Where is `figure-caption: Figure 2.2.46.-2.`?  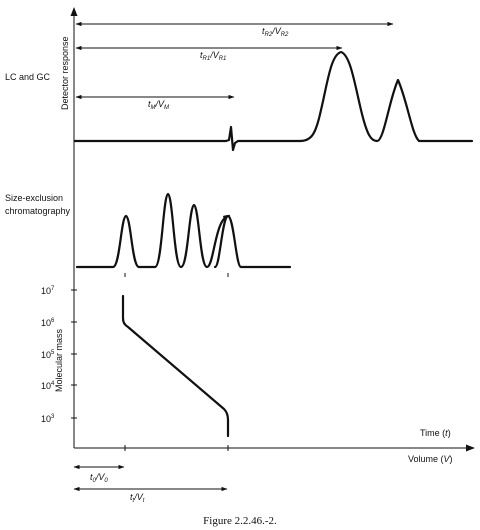 figure-caption: Figure 2.2.46.-2. is located at coordinates (240, 521).